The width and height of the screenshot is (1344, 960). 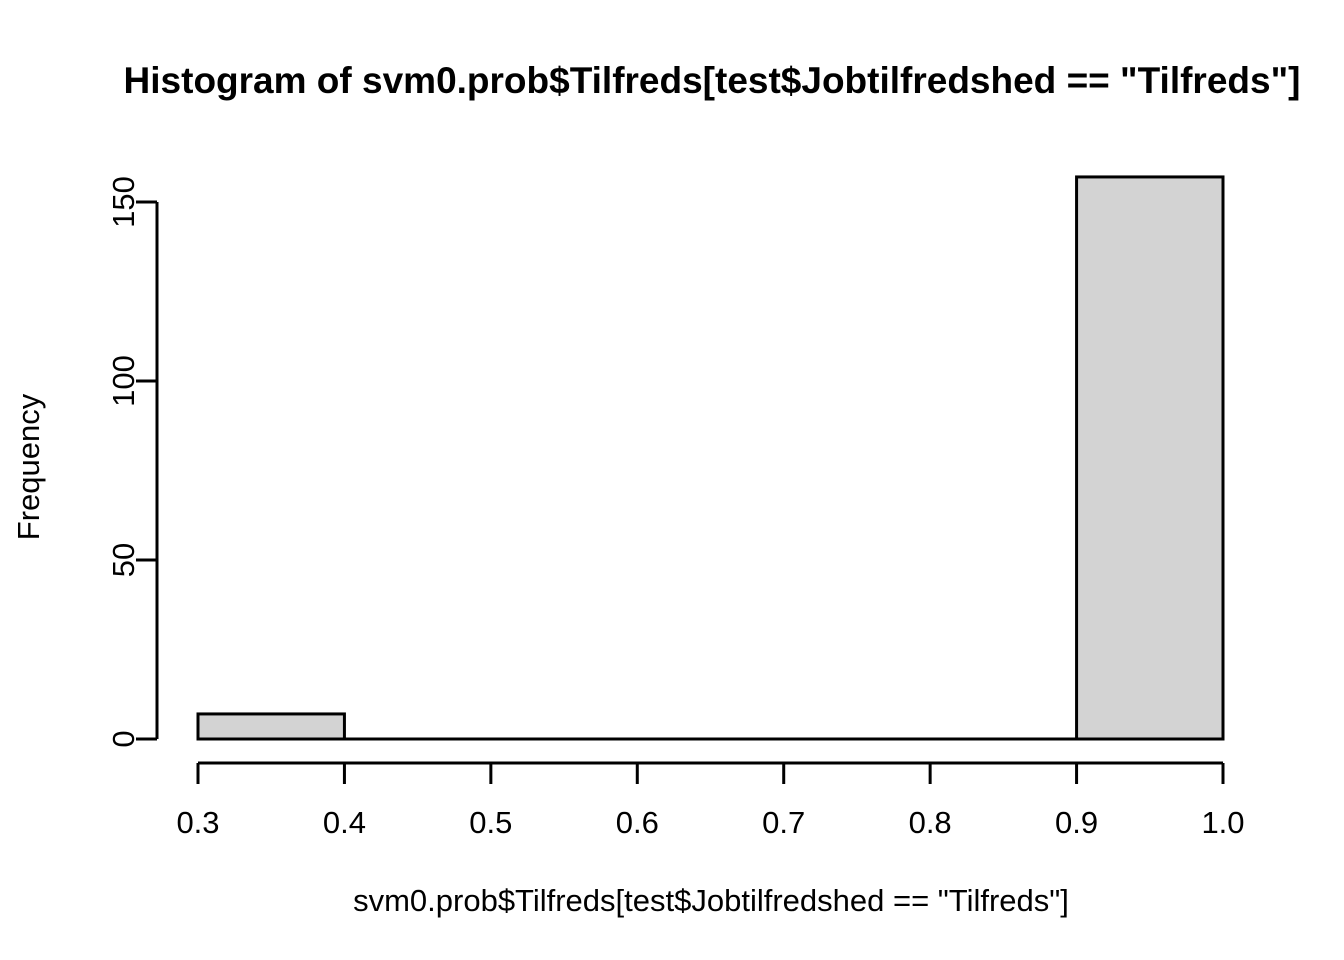 I want to click on y-tick-label: 50, so click(x=123, y=560).